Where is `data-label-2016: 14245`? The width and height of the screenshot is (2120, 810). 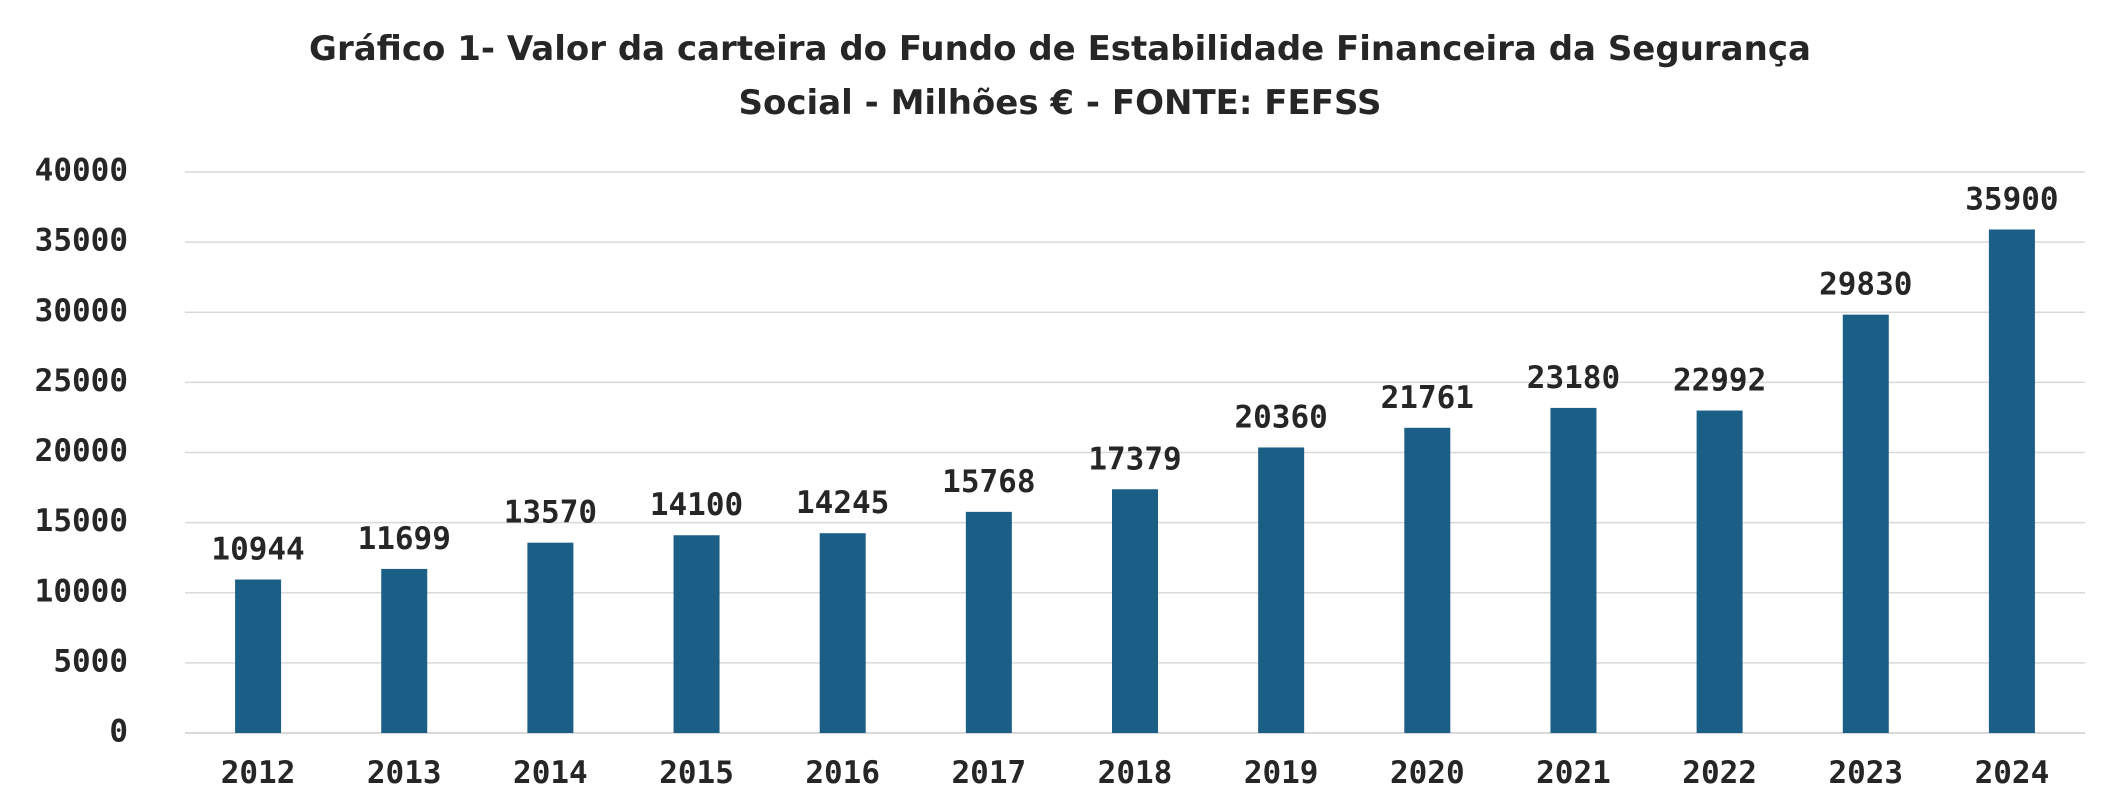 data-label-2016: 14245 is located at coordinates (842, 503).